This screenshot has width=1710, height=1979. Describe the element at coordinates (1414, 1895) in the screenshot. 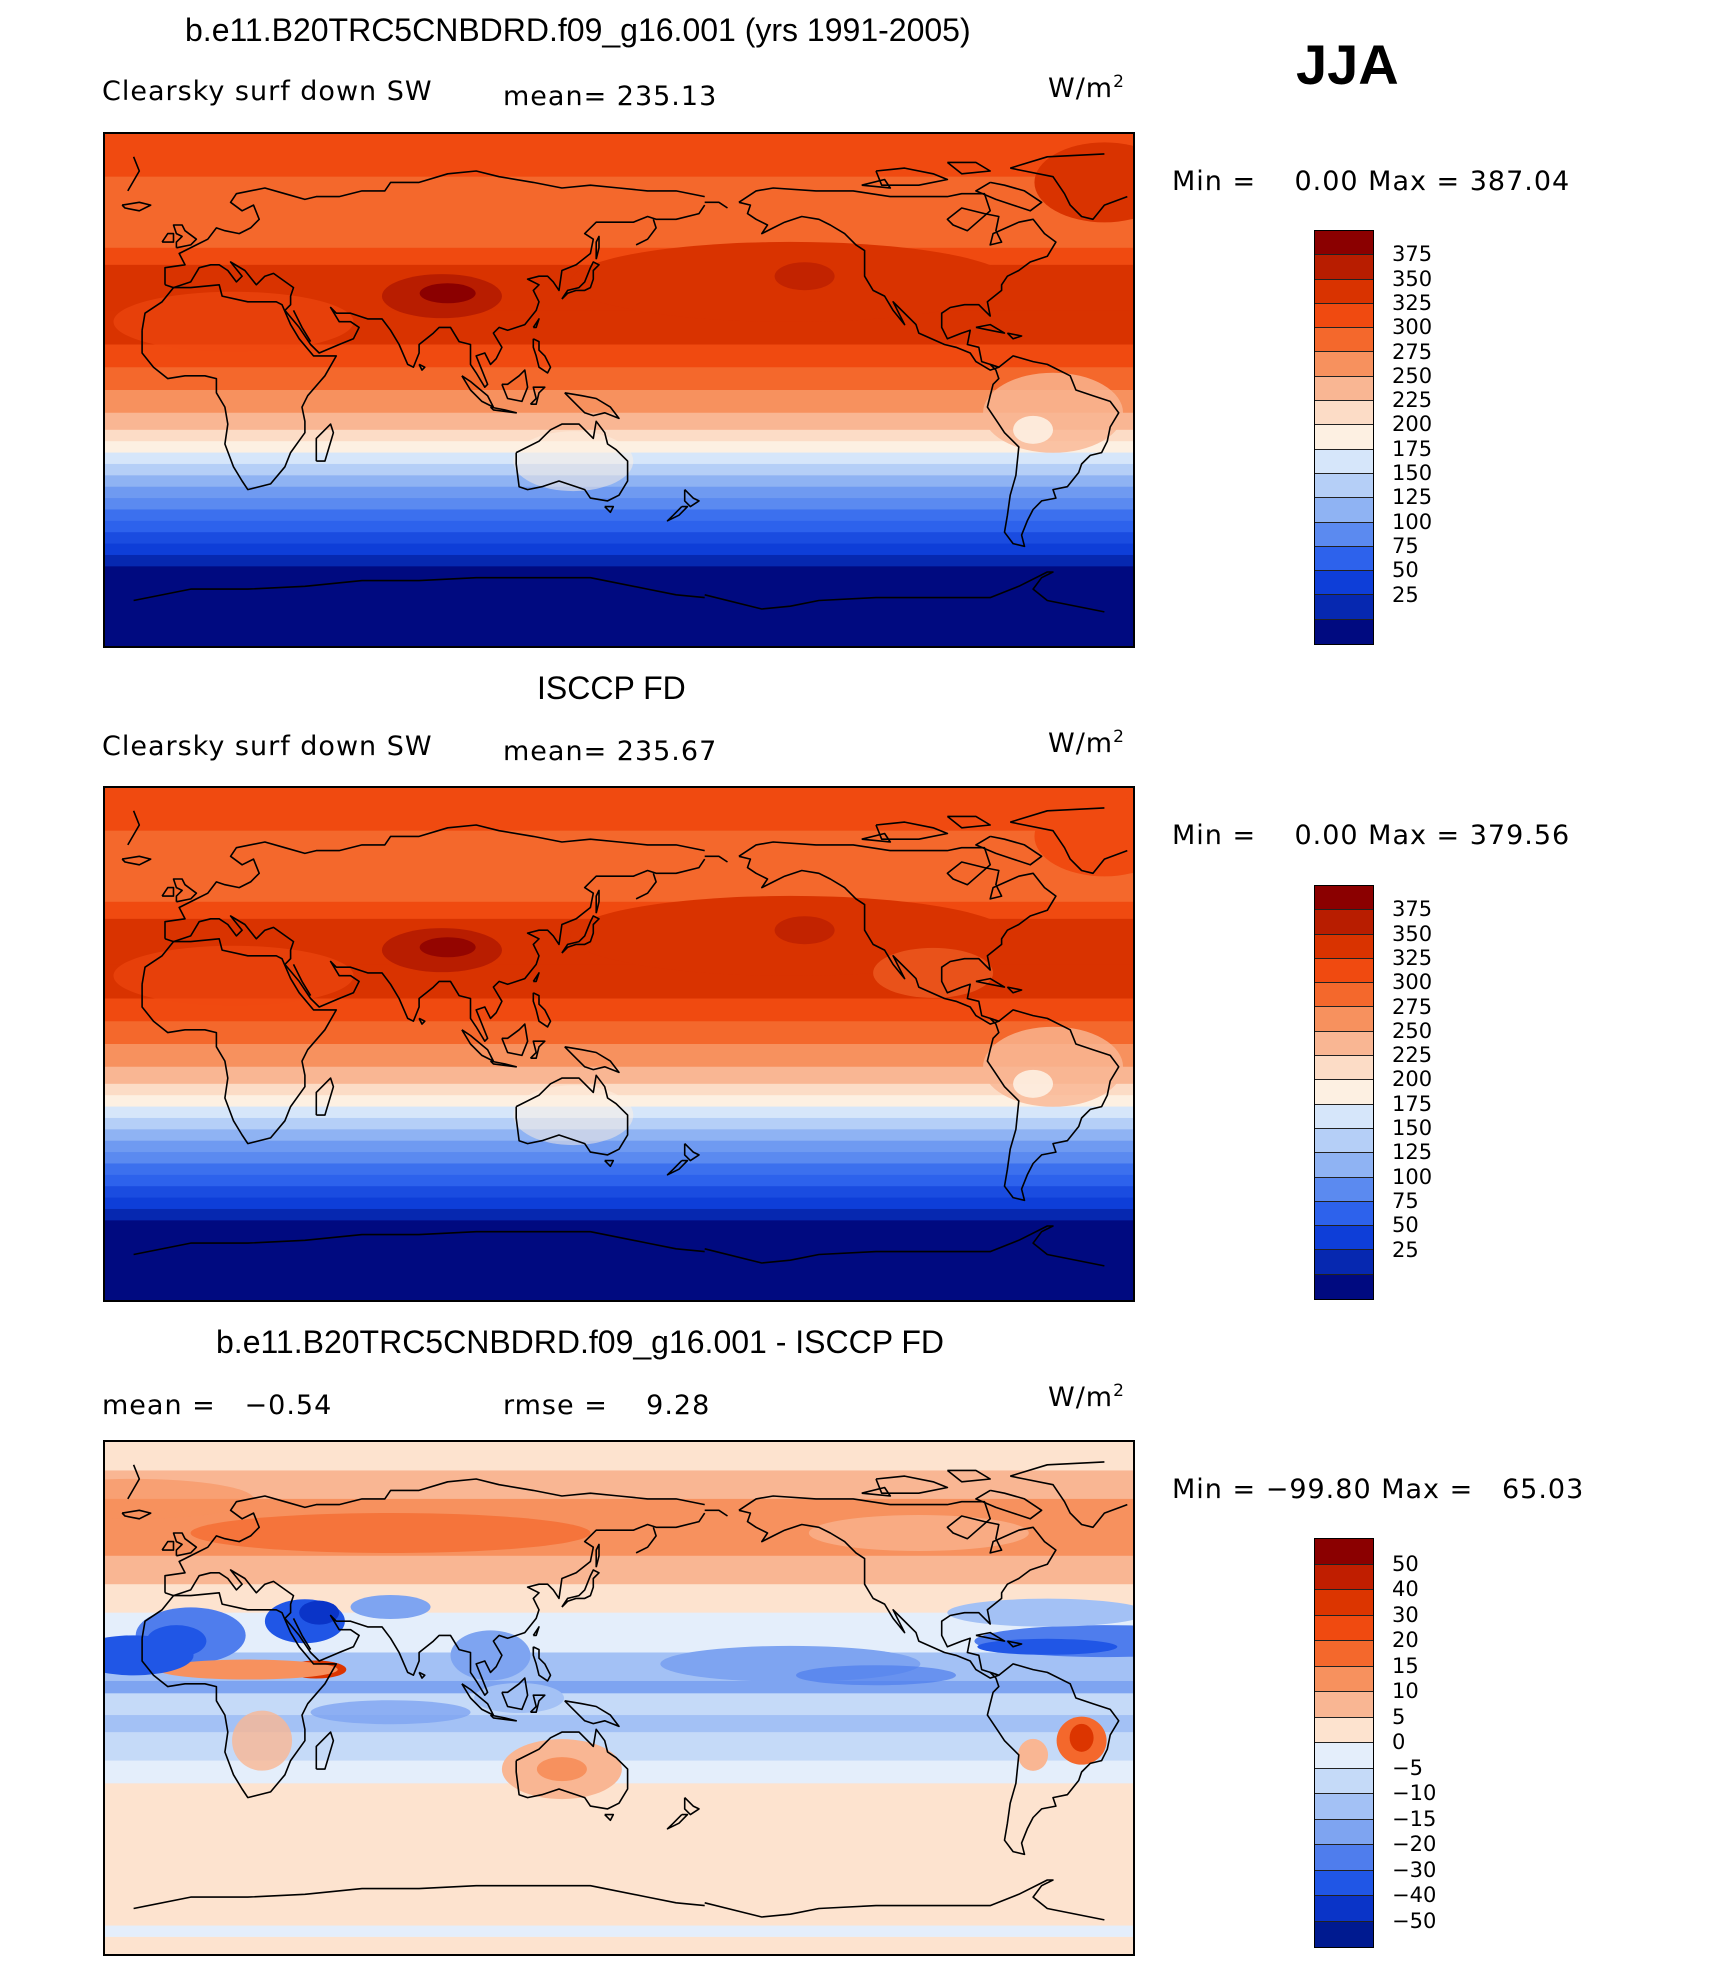

I see `colorbar-tick-label: −40` at that location.